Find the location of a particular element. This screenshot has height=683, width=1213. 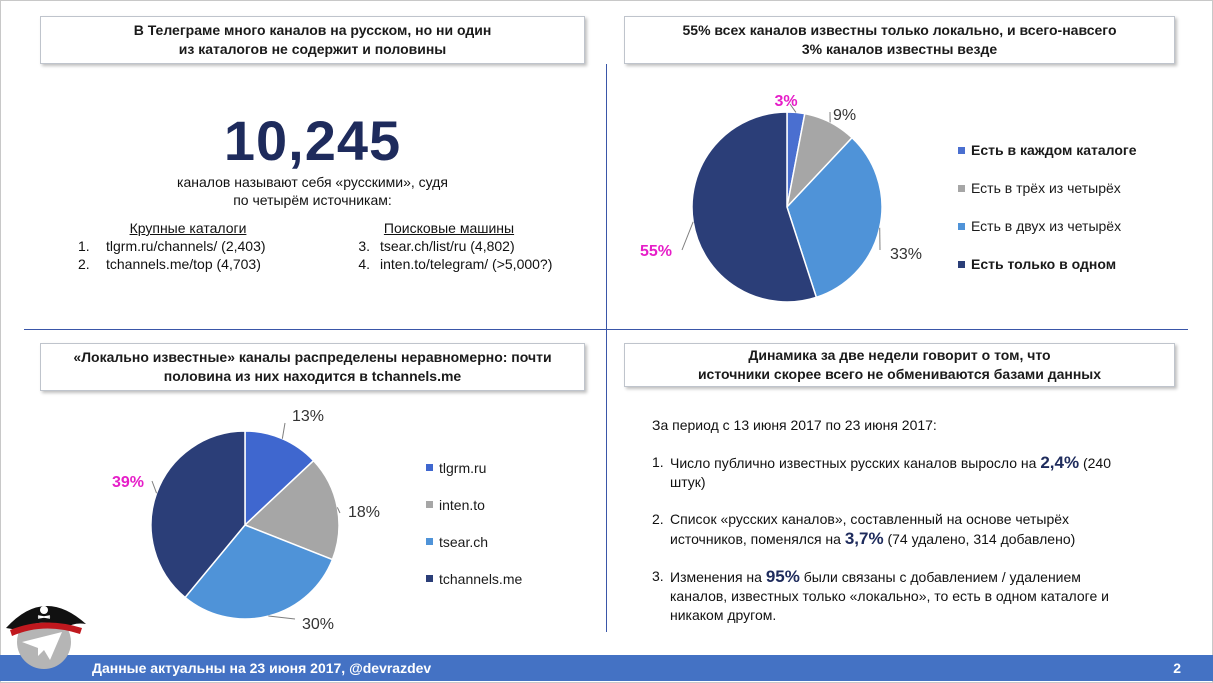

item-text-post: (240 штук) is located at coordinates (891, 472).